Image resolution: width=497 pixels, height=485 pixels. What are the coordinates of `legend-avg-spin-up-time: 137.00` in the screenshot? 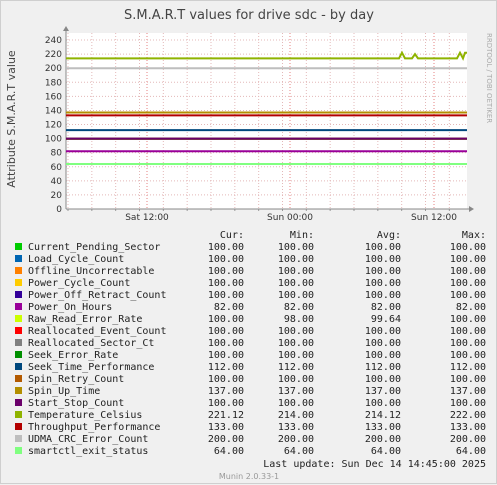 It's located at (383, 391).